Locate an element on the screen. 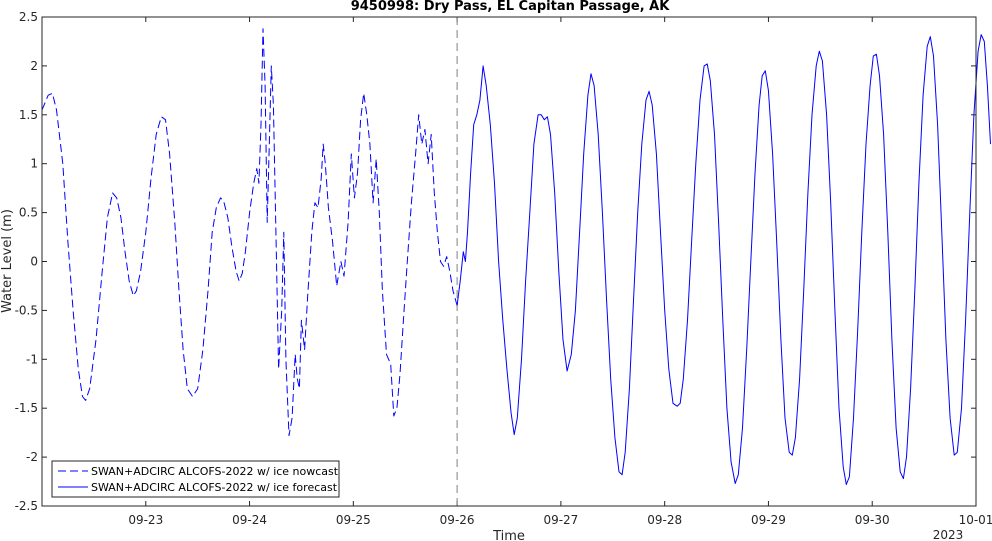 Image resolution: width=992 pixels, height=541 pixels. x-axis-label: Time is located at coordinates (508, 535).